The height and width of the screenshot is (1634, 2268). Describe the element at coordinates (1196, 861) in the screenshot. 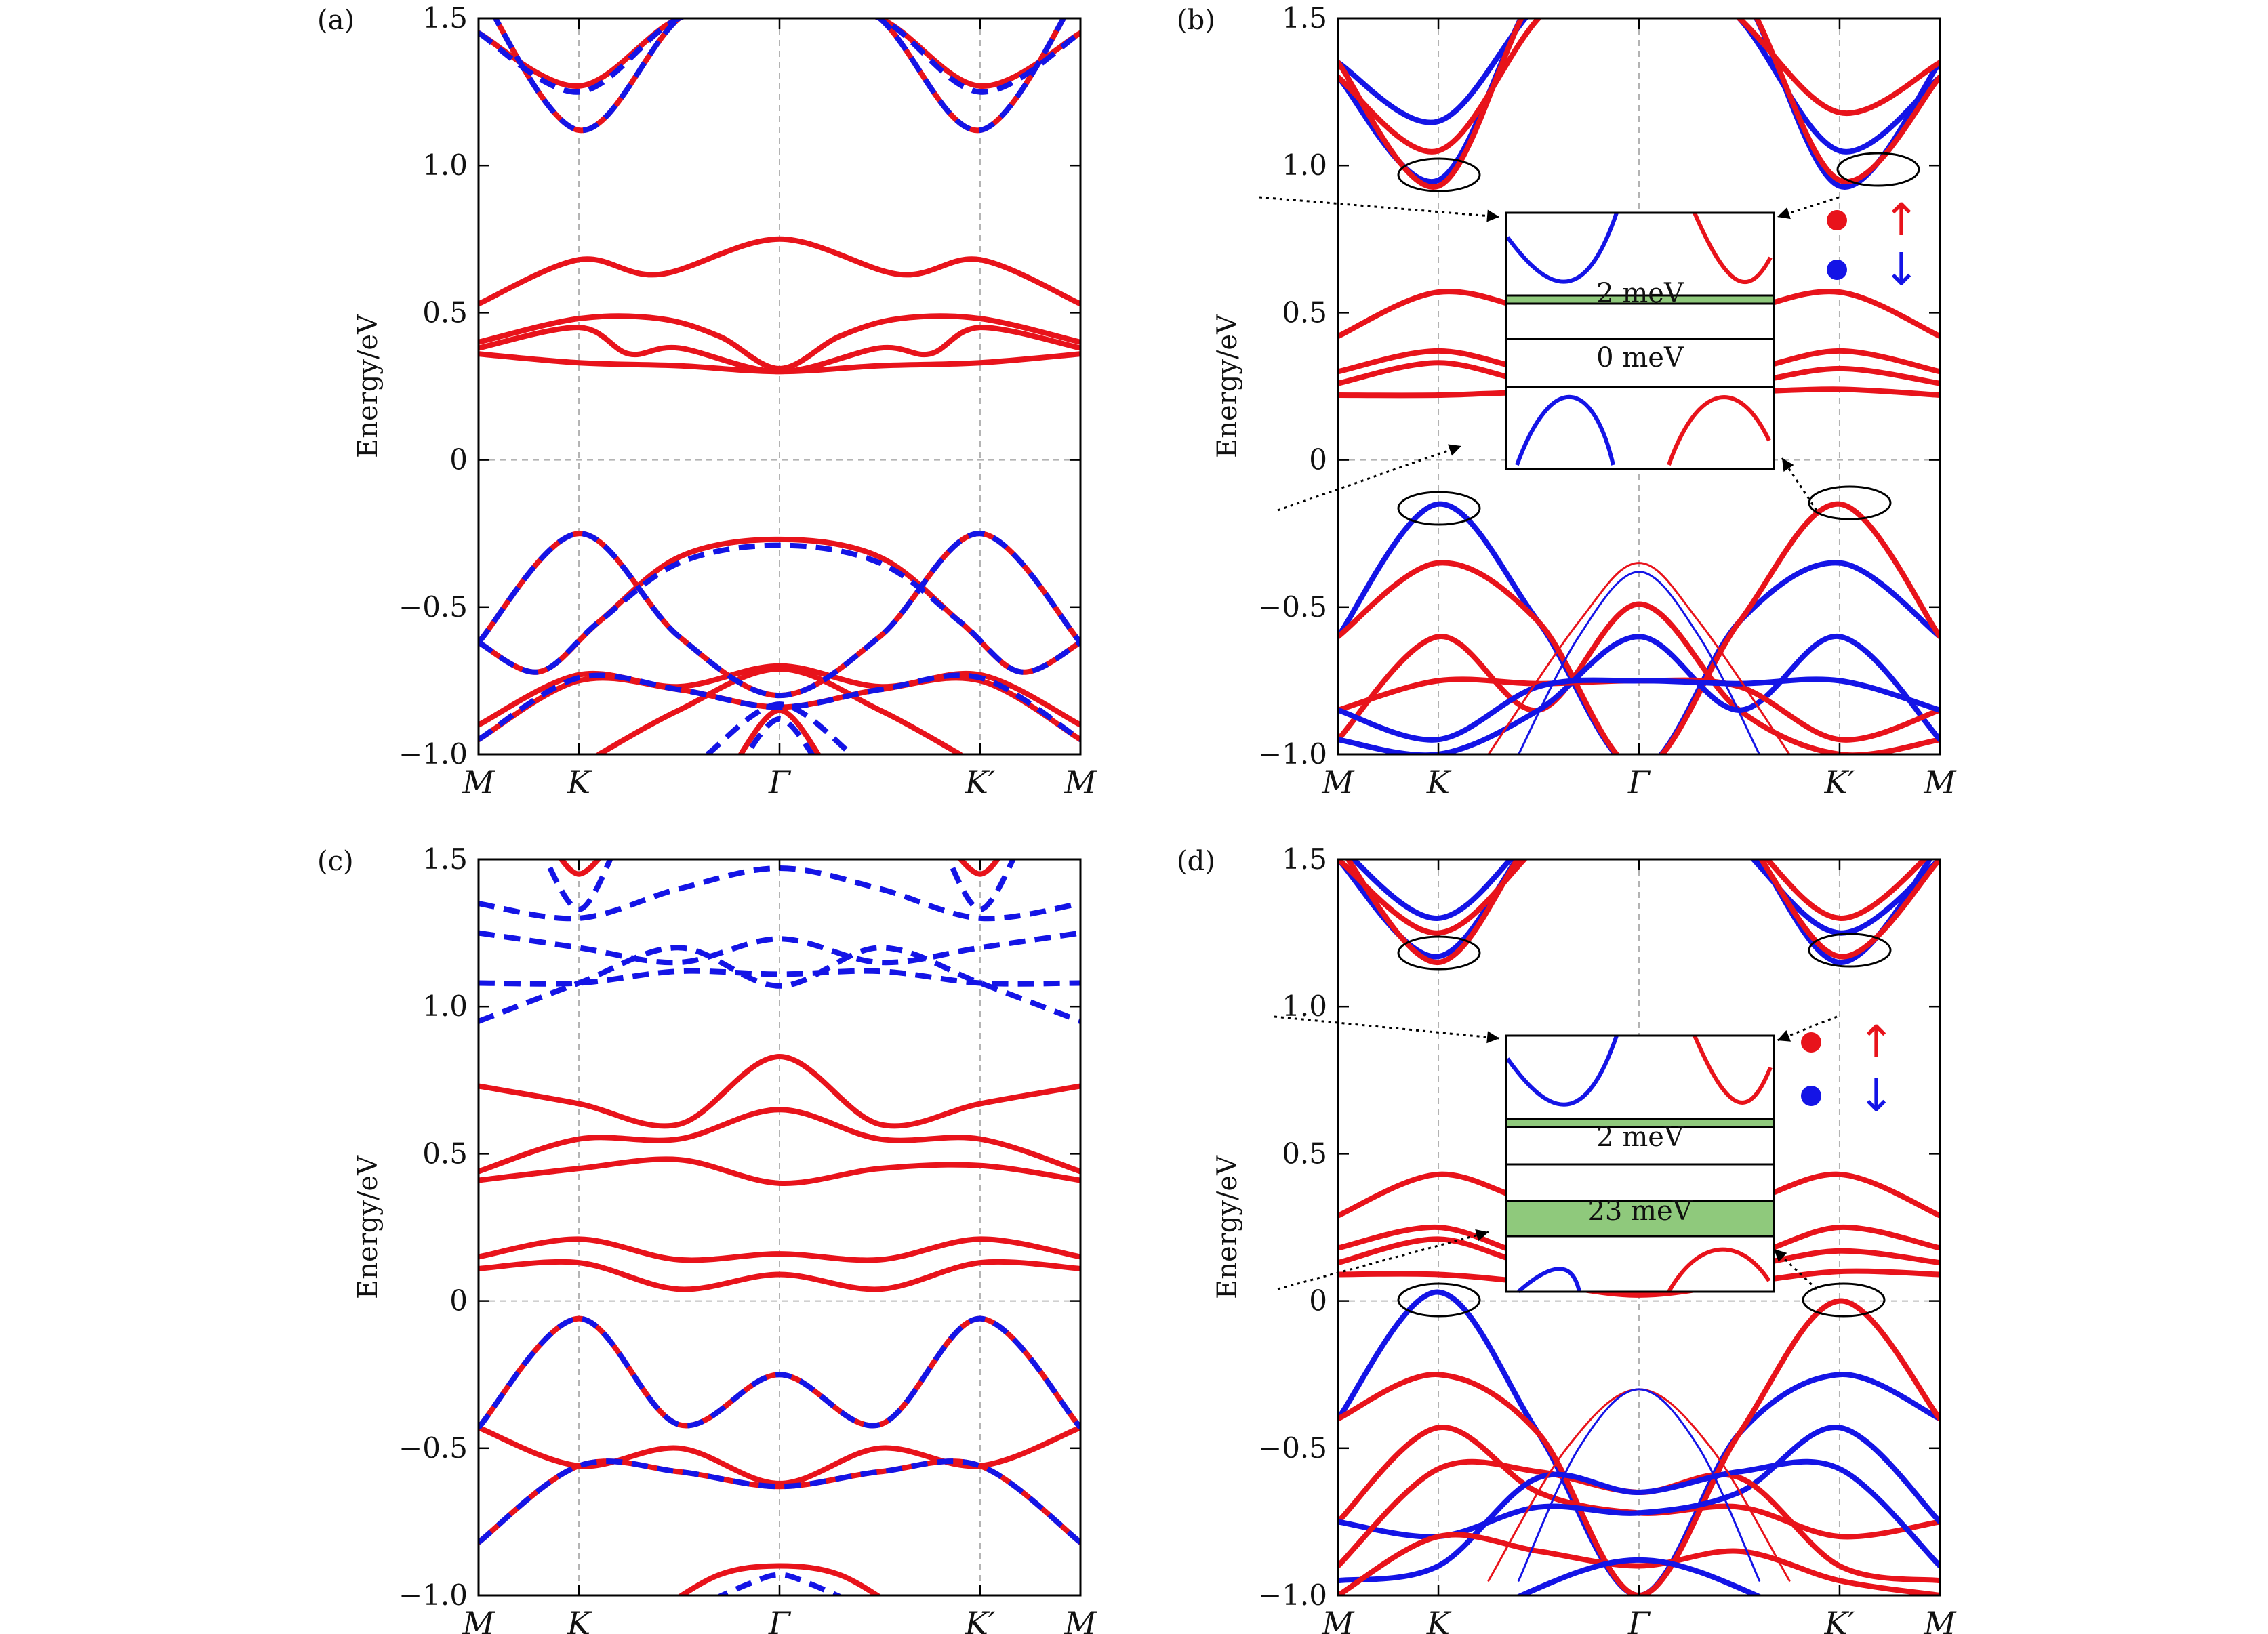

I see `panel-label: (d)` at that location.